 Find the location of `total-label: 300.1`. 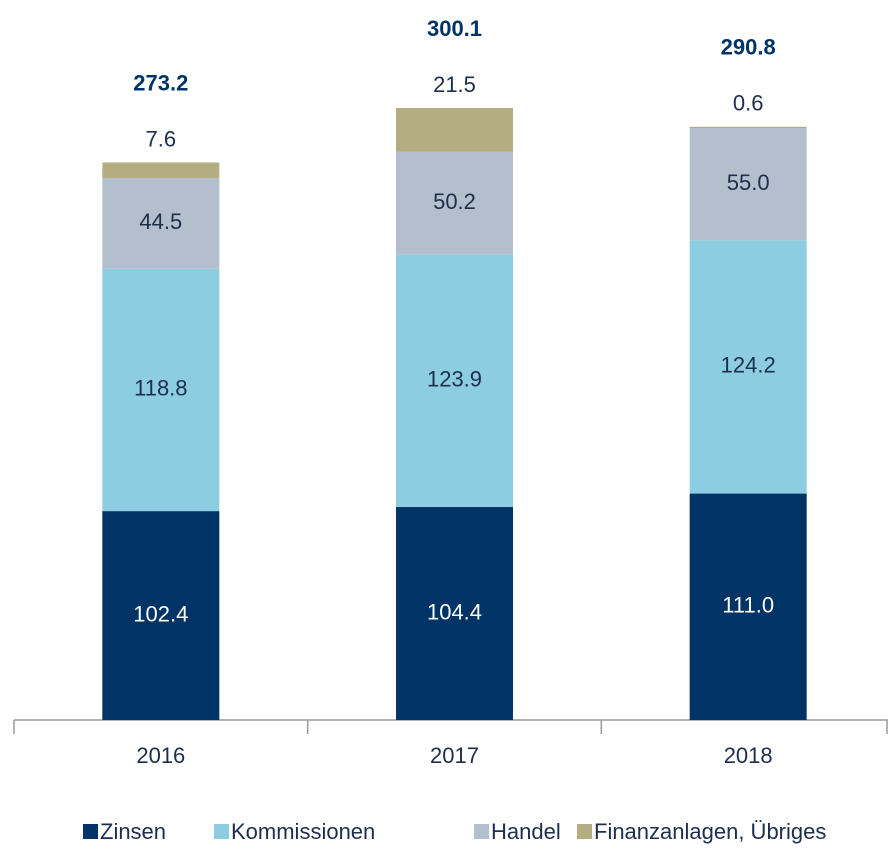

total-label: 300.1 is located at coordinates (454, 28).